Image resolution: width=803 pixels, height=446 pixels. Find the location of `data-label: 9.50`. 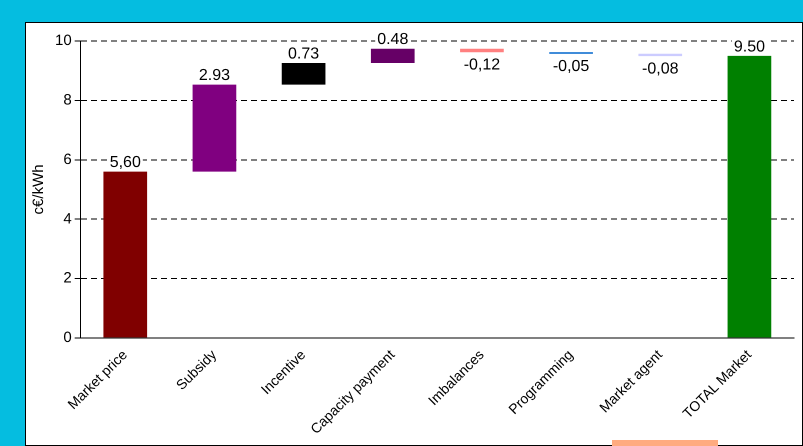

data-label: 9.50 is located at coordinates (750, 47).